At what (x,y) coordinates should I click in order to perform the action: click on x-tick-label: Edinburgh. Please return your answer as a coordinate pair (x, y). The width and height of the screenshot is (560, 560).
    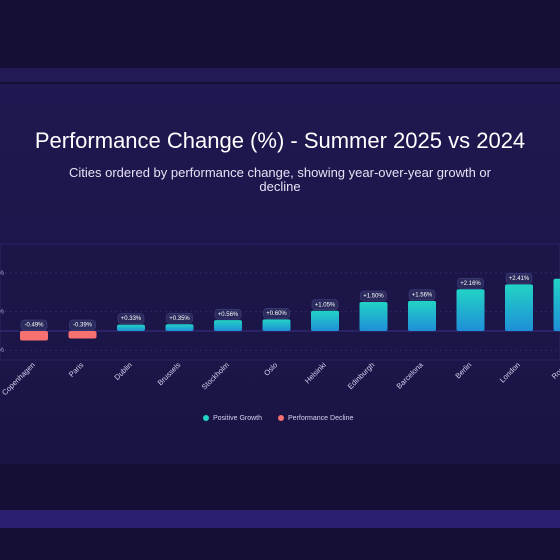
    Looking at the image, I should click on (361, 375).